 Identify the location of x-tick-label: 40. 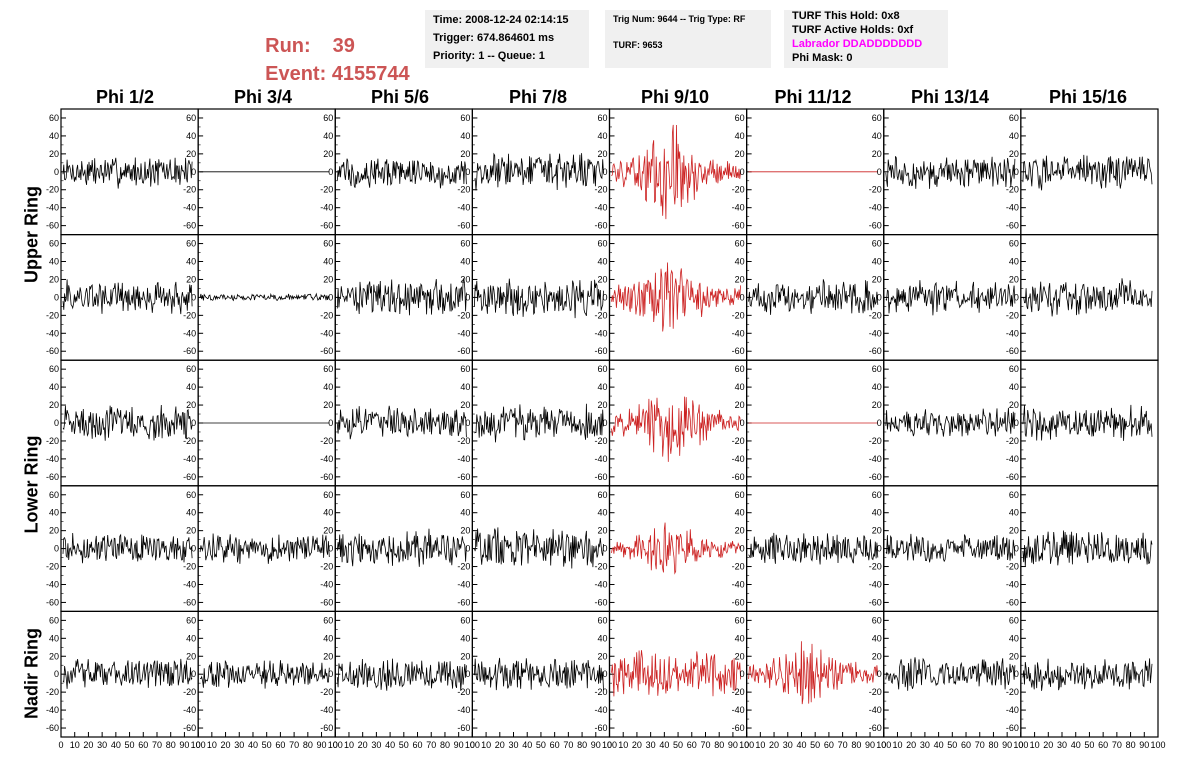
(390, 745).